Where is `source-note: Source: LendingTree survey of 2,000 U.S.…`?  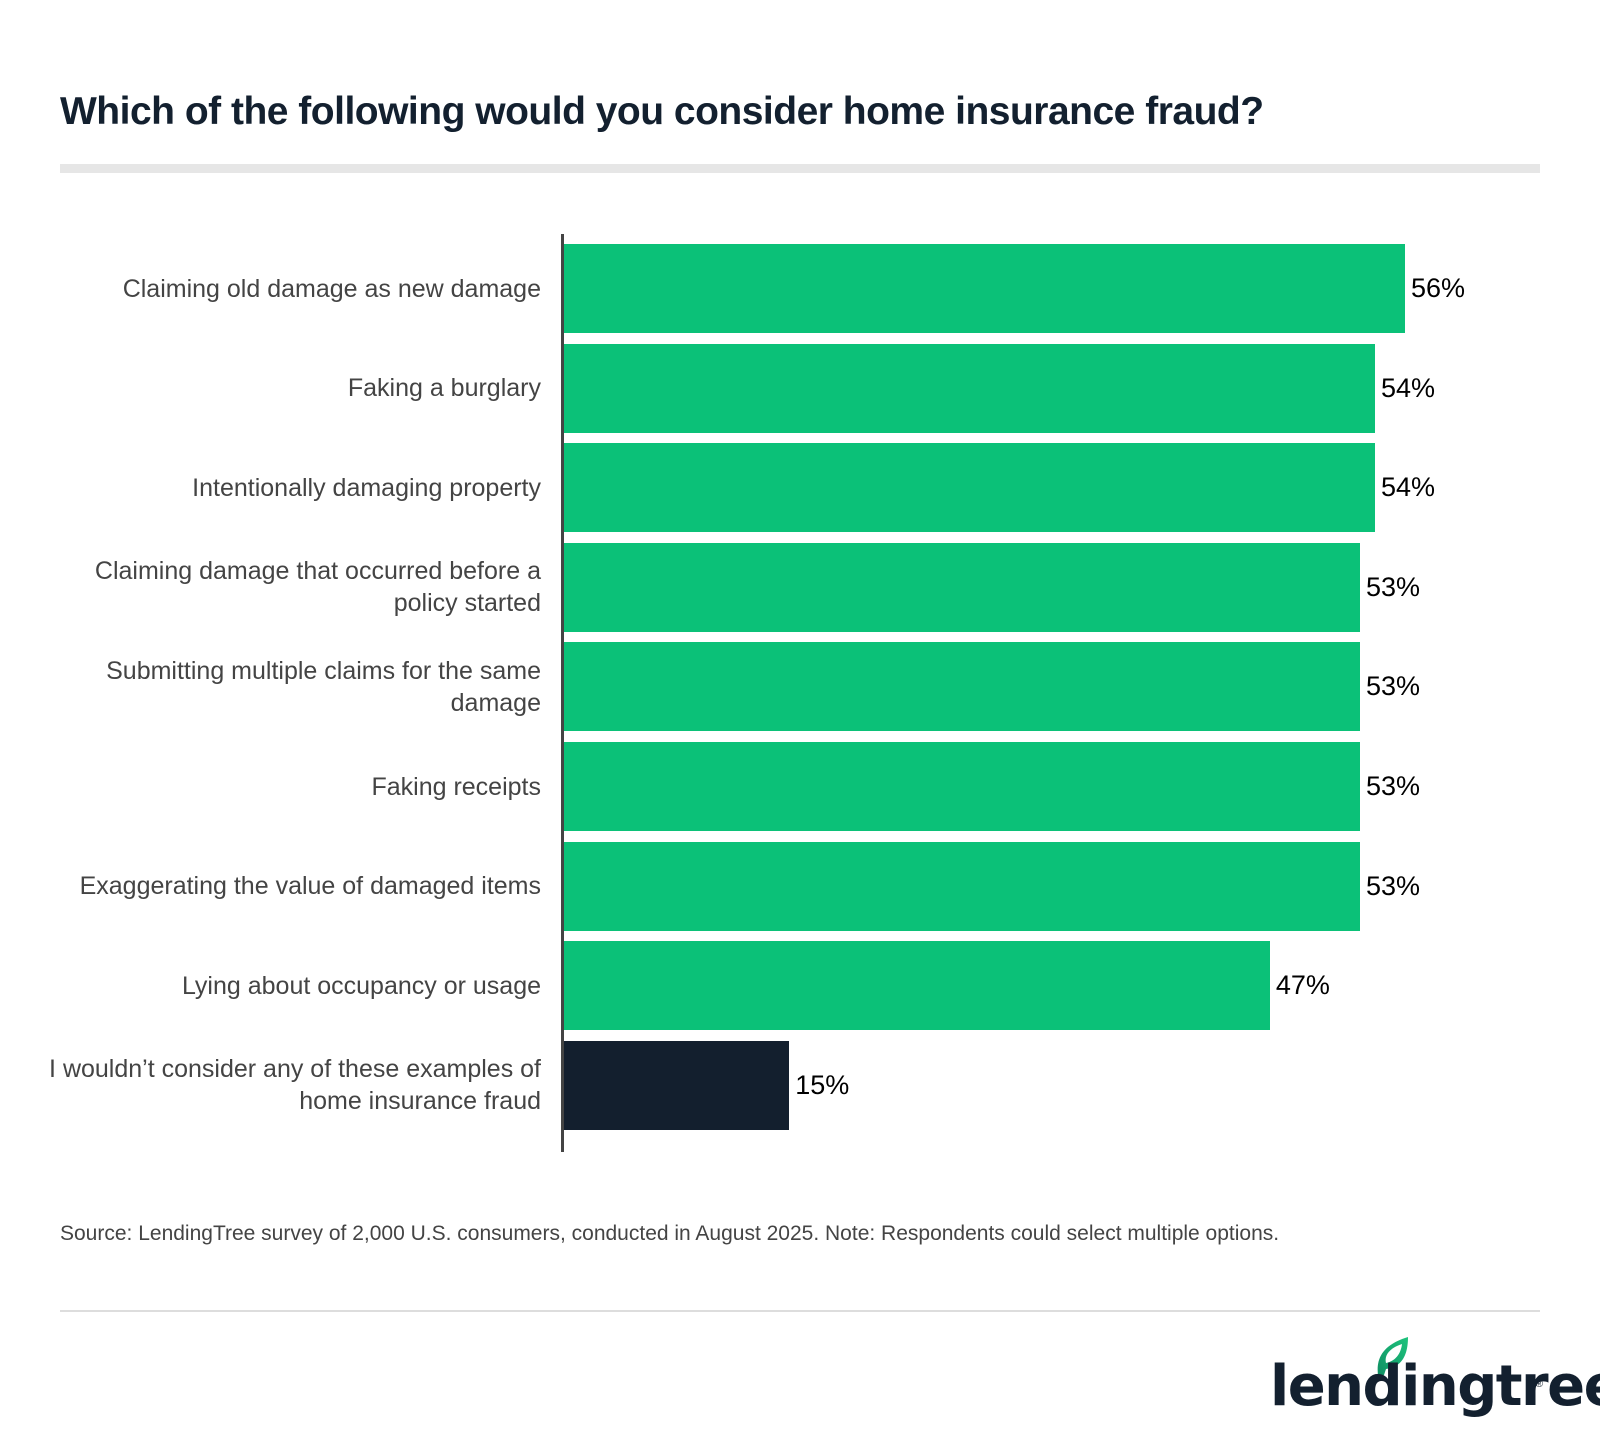
source-note: Source: LendingTree survey of 2,000 U.S.… is located at coordinates (670, 1233).